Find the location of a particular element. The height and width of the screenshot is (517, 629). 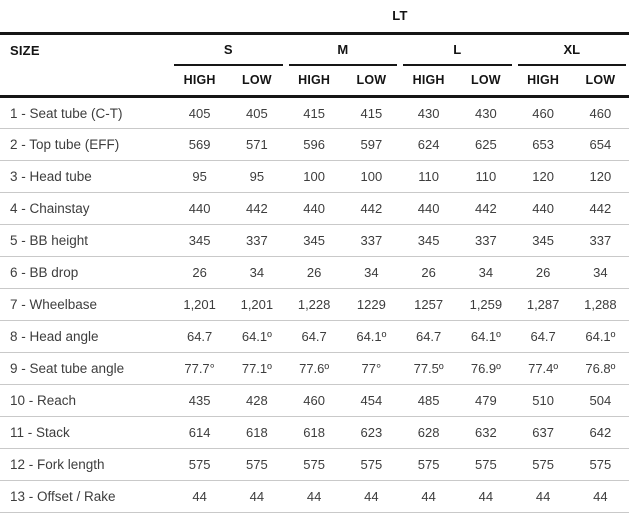

row-label: 12 - Fork length is located at coordinates (85, 464).